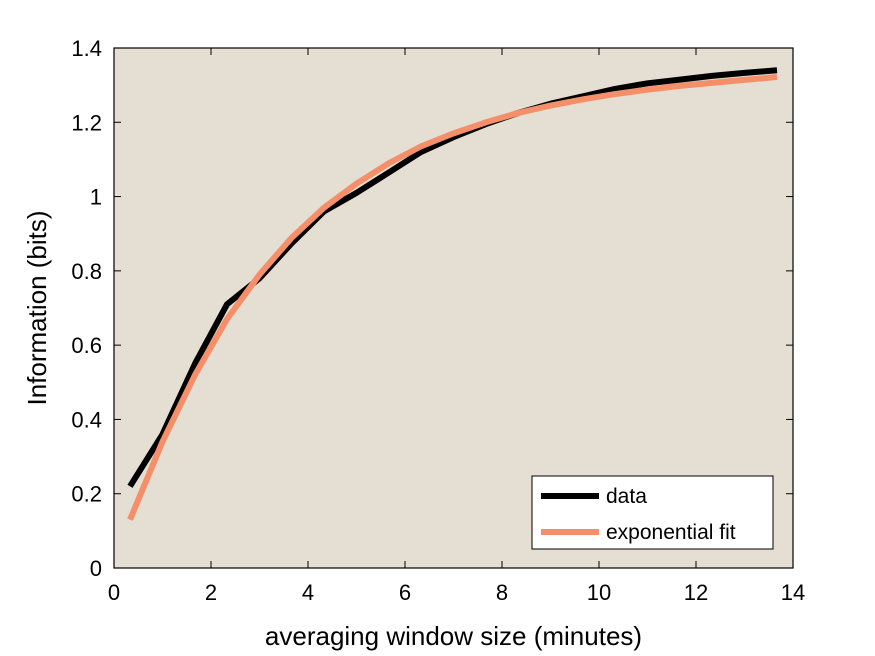 Image resolution: width=875 pixels, height=656 pixels. Describe the element at coordinates (114, 592) in the screenshot. I see `x-tick-label: 0` at that location.